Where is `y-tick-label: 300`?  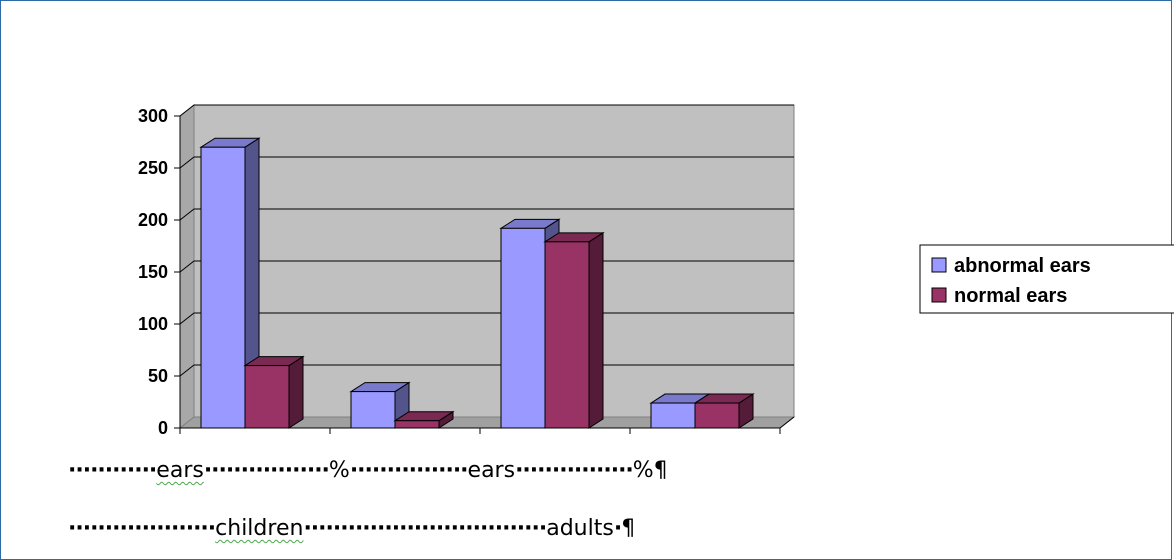
y-tick-label: 300 is located at coordinates (153, 116).